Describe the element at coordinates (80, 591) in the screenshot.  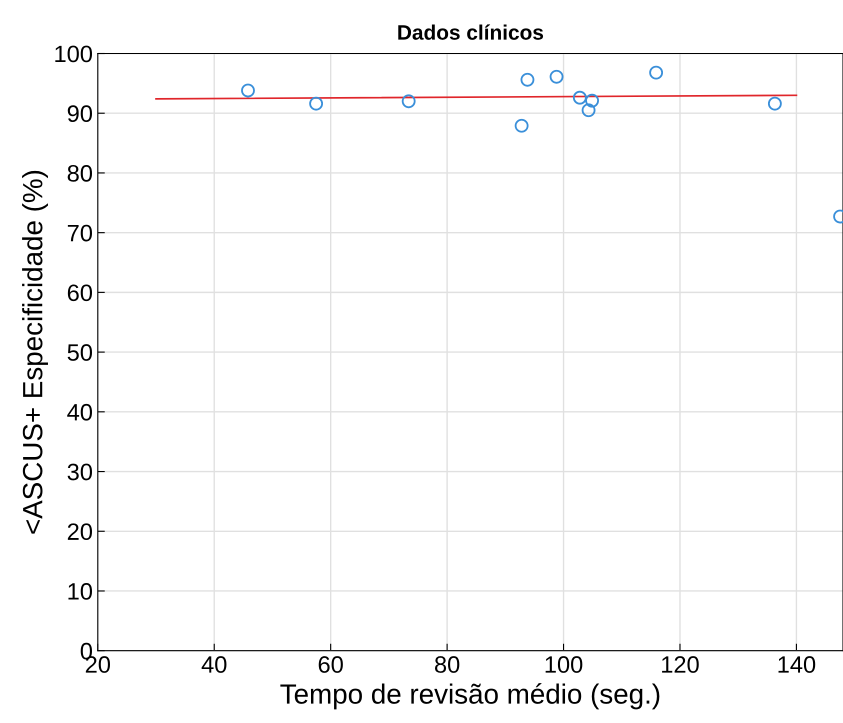
I see `y-tick-label: 10` at that location.